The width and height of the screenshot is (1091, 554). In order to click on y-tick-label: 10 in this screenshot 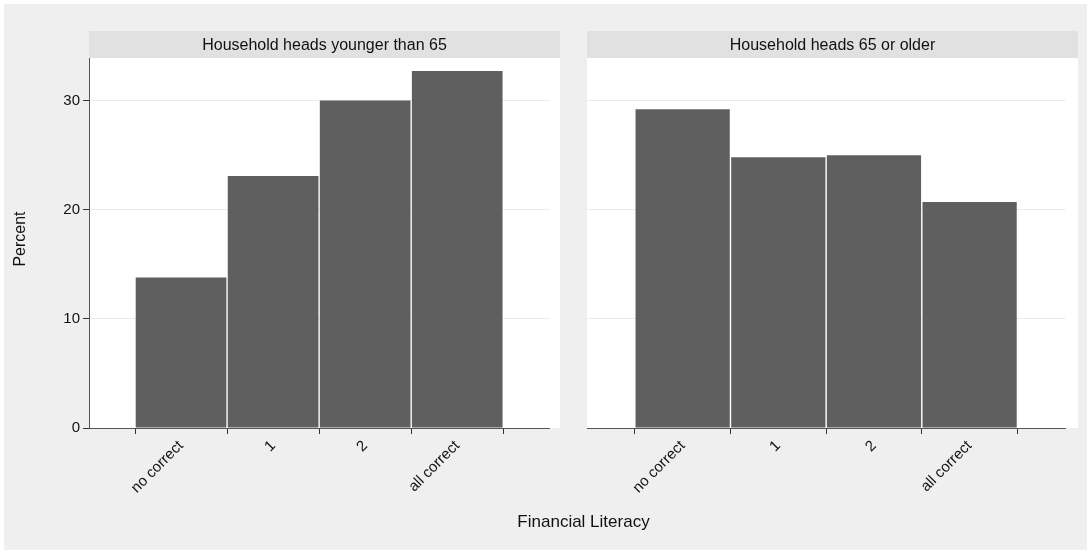, I will do `click(71, 317)`.